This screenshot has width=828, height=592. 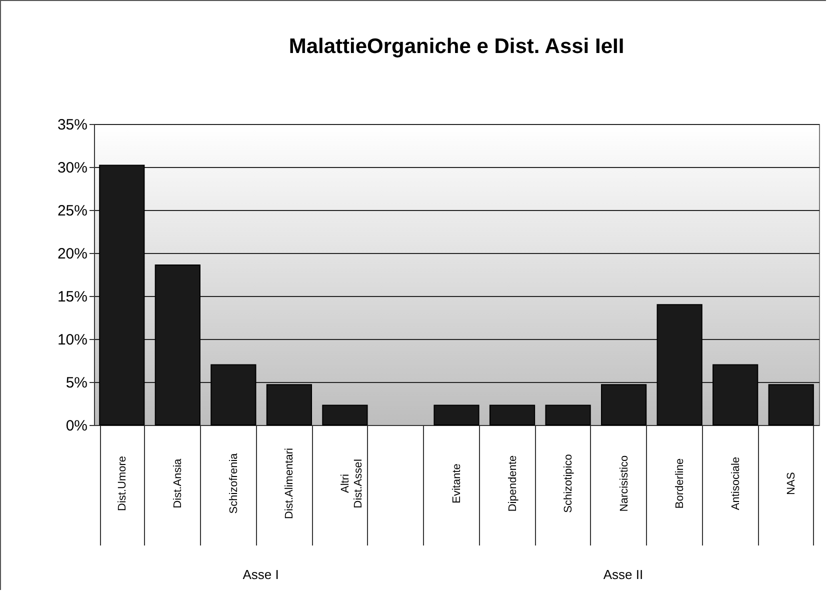 I want to click on x-tick-label: Evitante, so click(x=457, y=484).